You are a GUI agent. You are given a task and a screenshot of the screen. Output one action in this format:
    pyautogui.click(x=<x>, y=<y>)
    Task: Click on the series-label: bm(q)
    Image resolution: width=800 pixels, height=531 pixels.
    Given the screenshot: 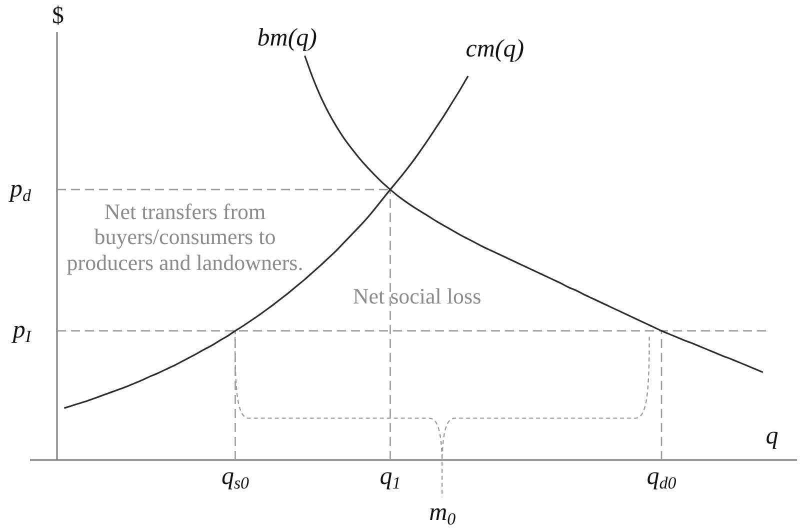 What is the action you would take?
    pyautogui.click(x=287, y=39)
    